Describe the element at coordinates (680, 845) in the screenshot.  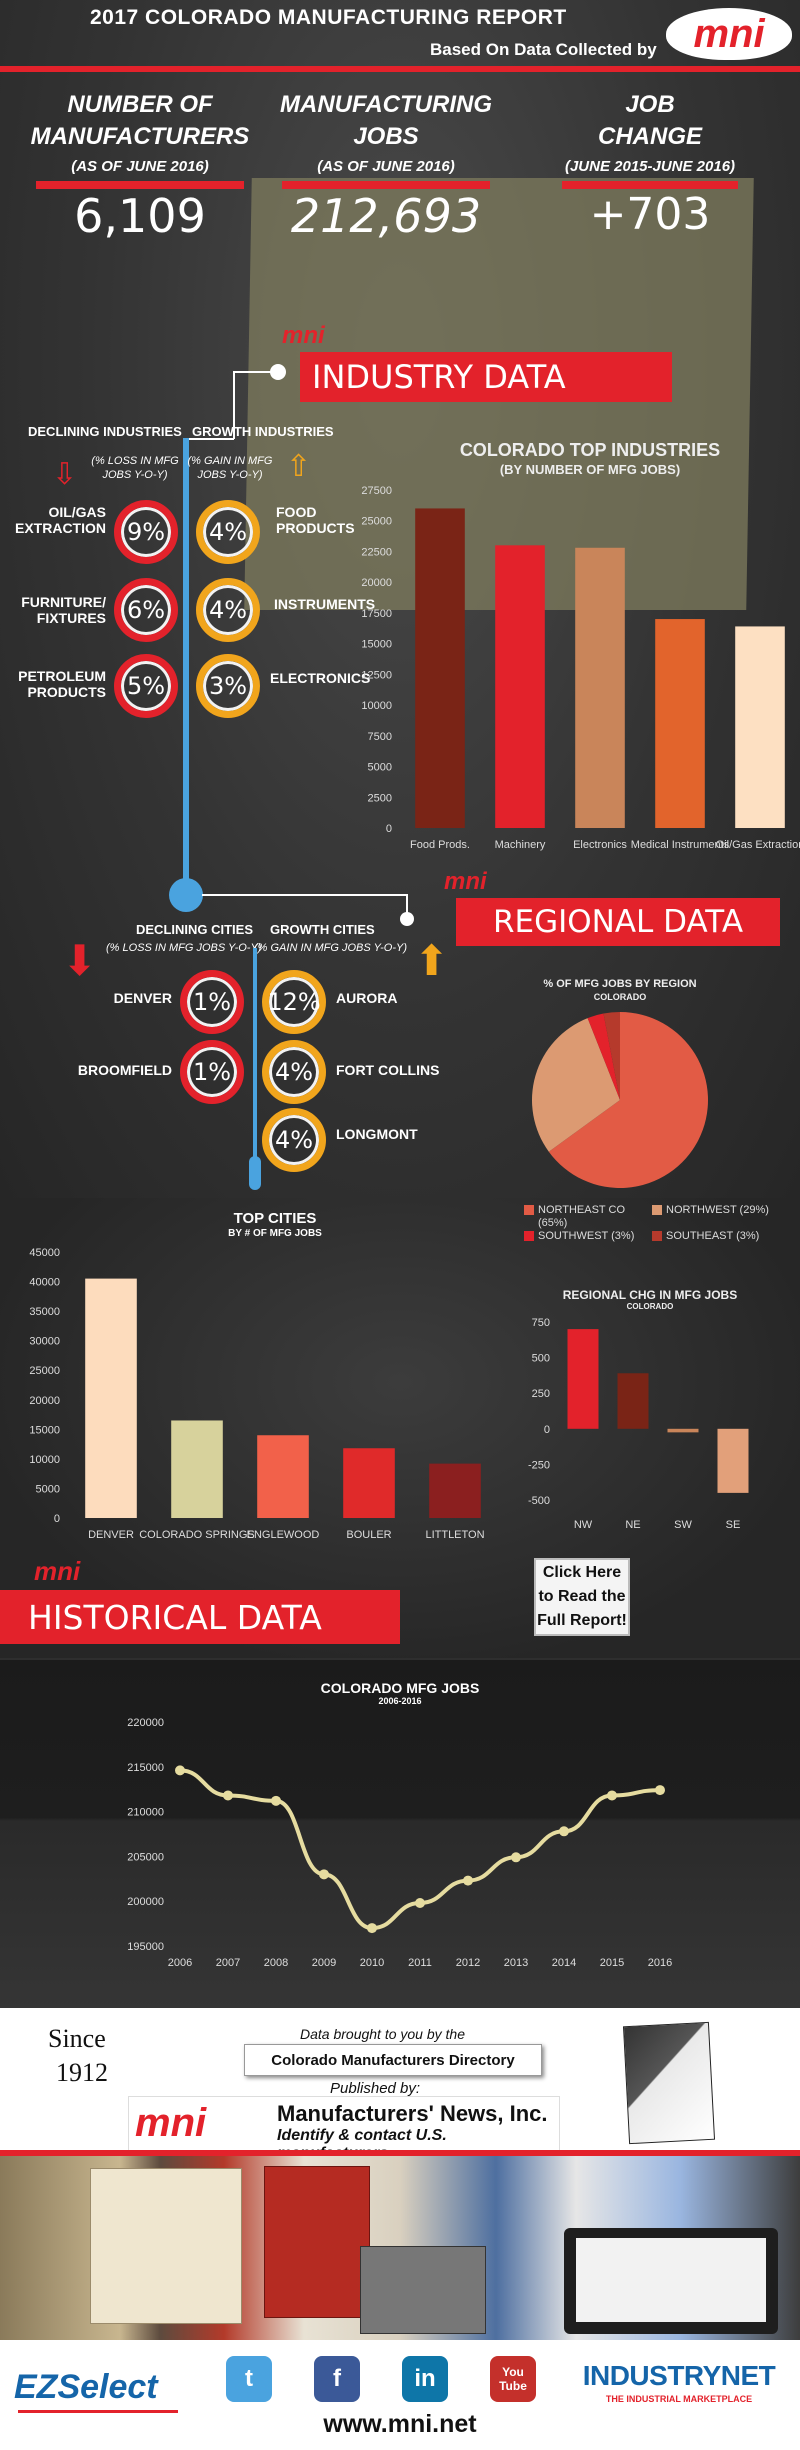
I see `x-tick-label: Medical Instruments` at that location.